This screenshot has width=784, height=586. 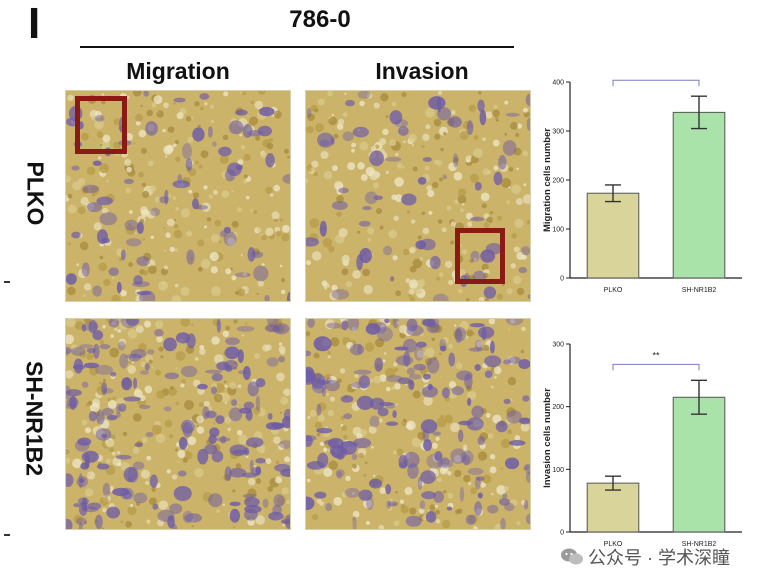 I want to click on column-title-invasion: Invasion, so click(x=422, y=71).